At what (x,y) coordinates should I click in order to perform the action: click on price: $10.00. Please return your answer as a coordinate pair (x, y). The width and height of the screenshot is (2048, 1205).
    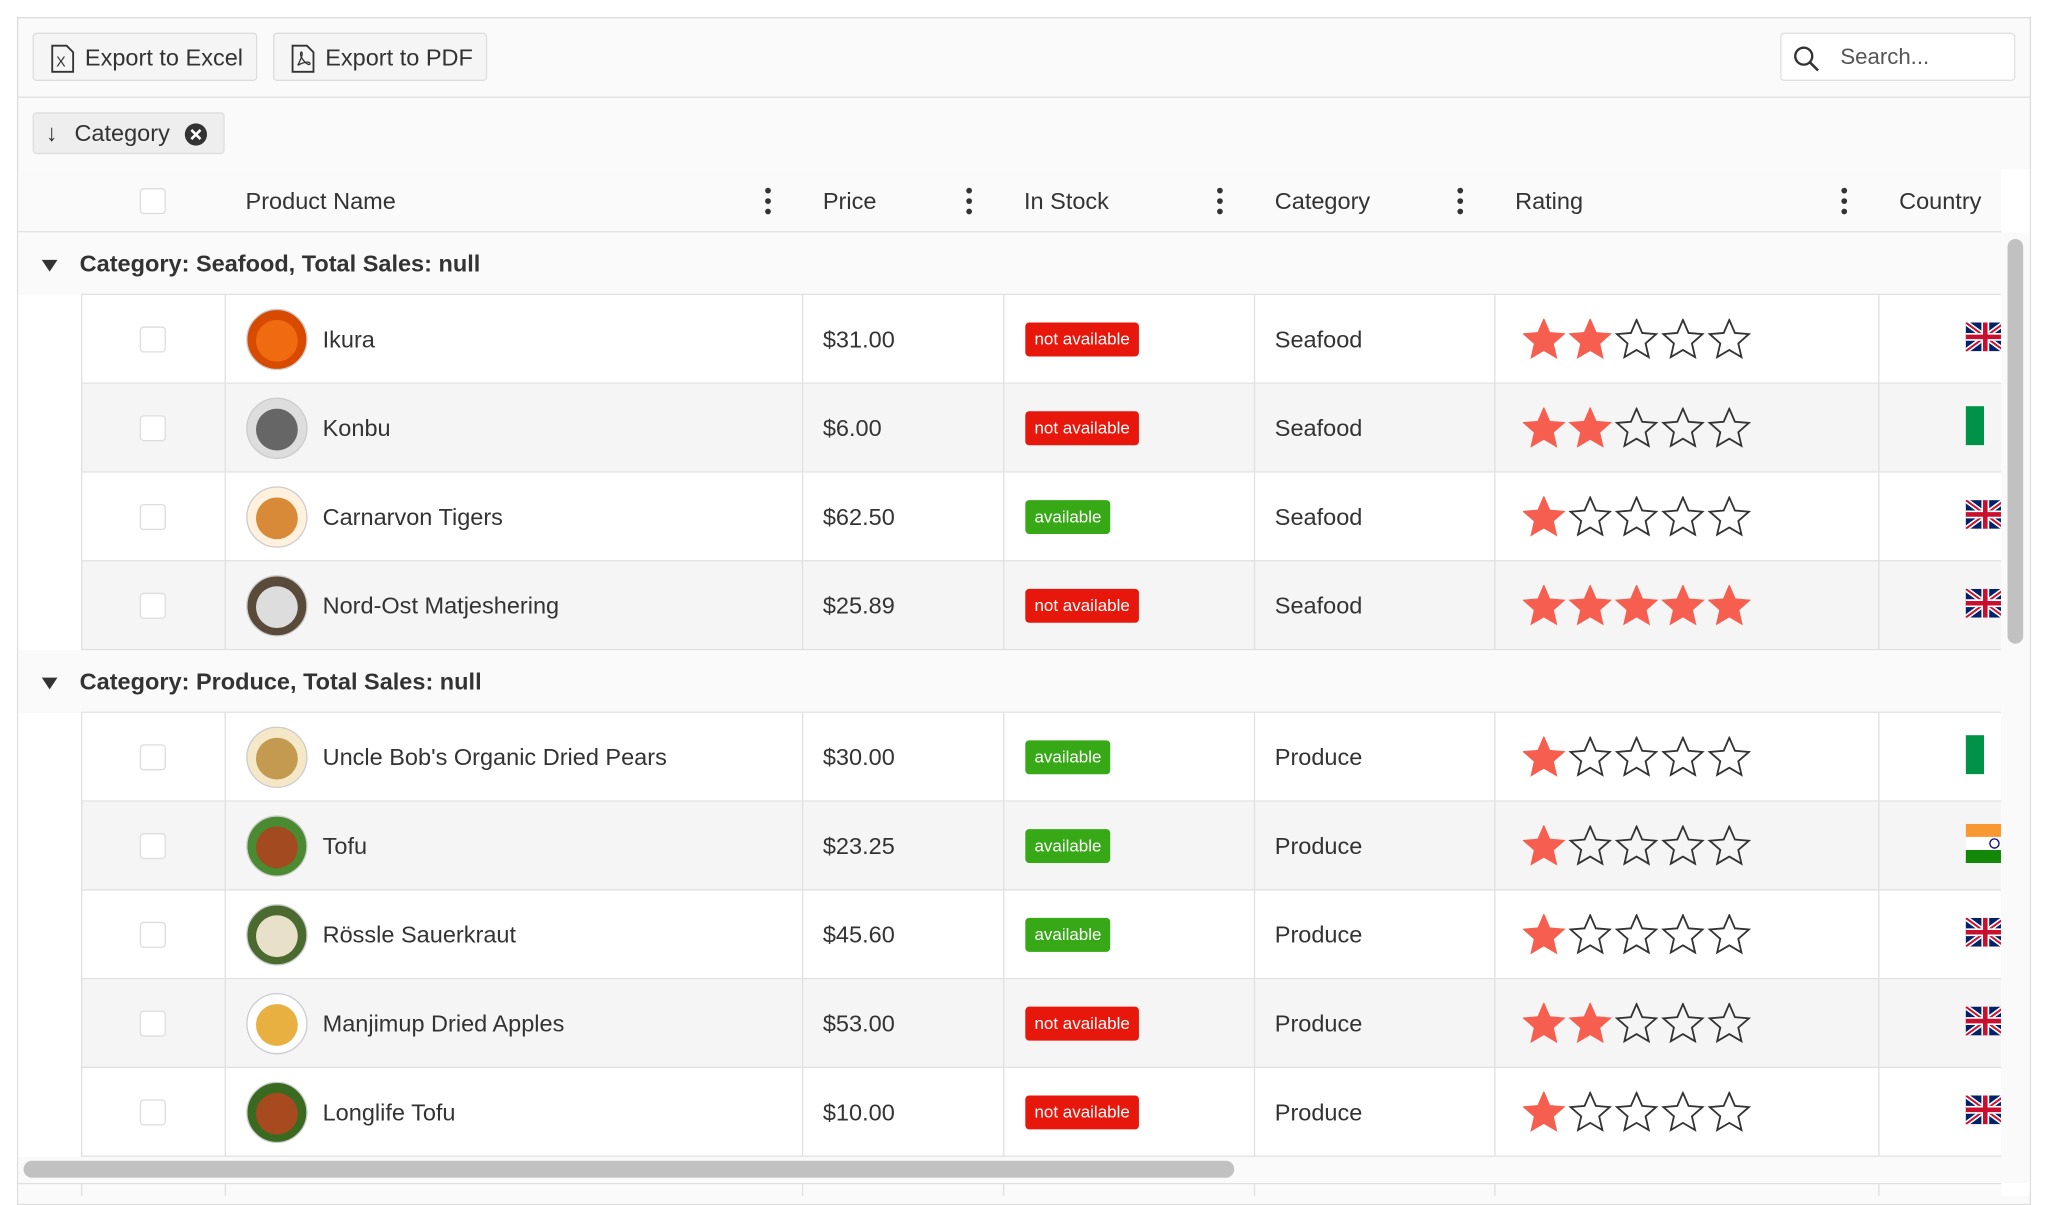
    Looking at the image, I should click on (858, 1112).